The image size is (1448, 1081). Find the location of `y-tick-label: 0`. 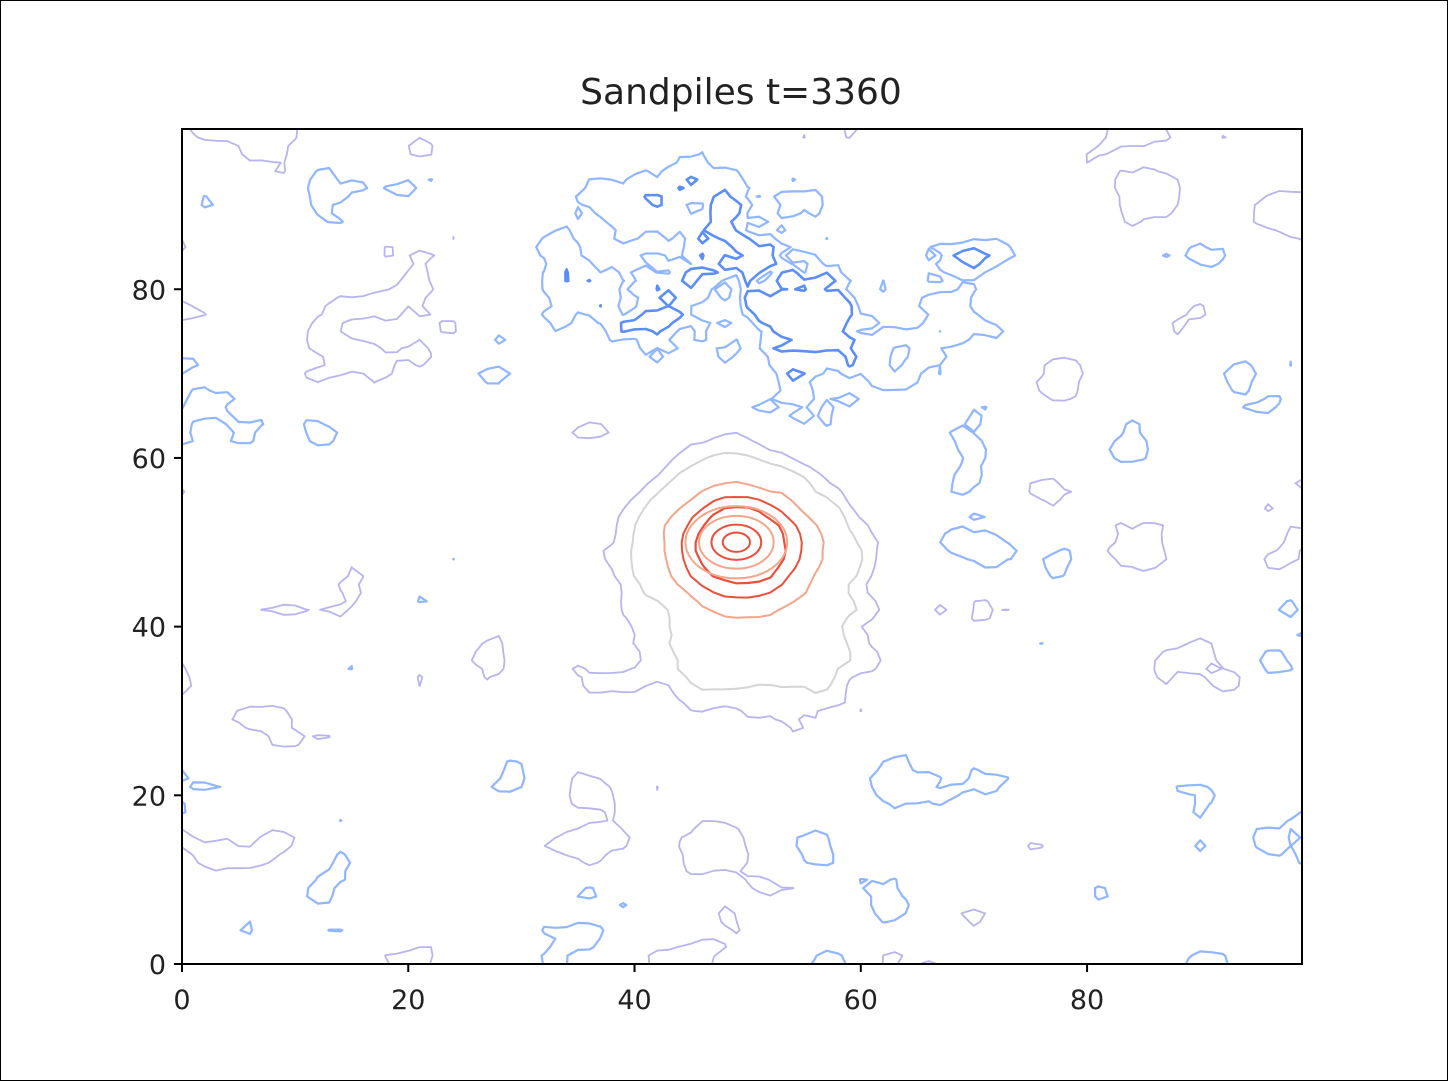

y-tick-label: 0 is located at coordinates (157, 965).